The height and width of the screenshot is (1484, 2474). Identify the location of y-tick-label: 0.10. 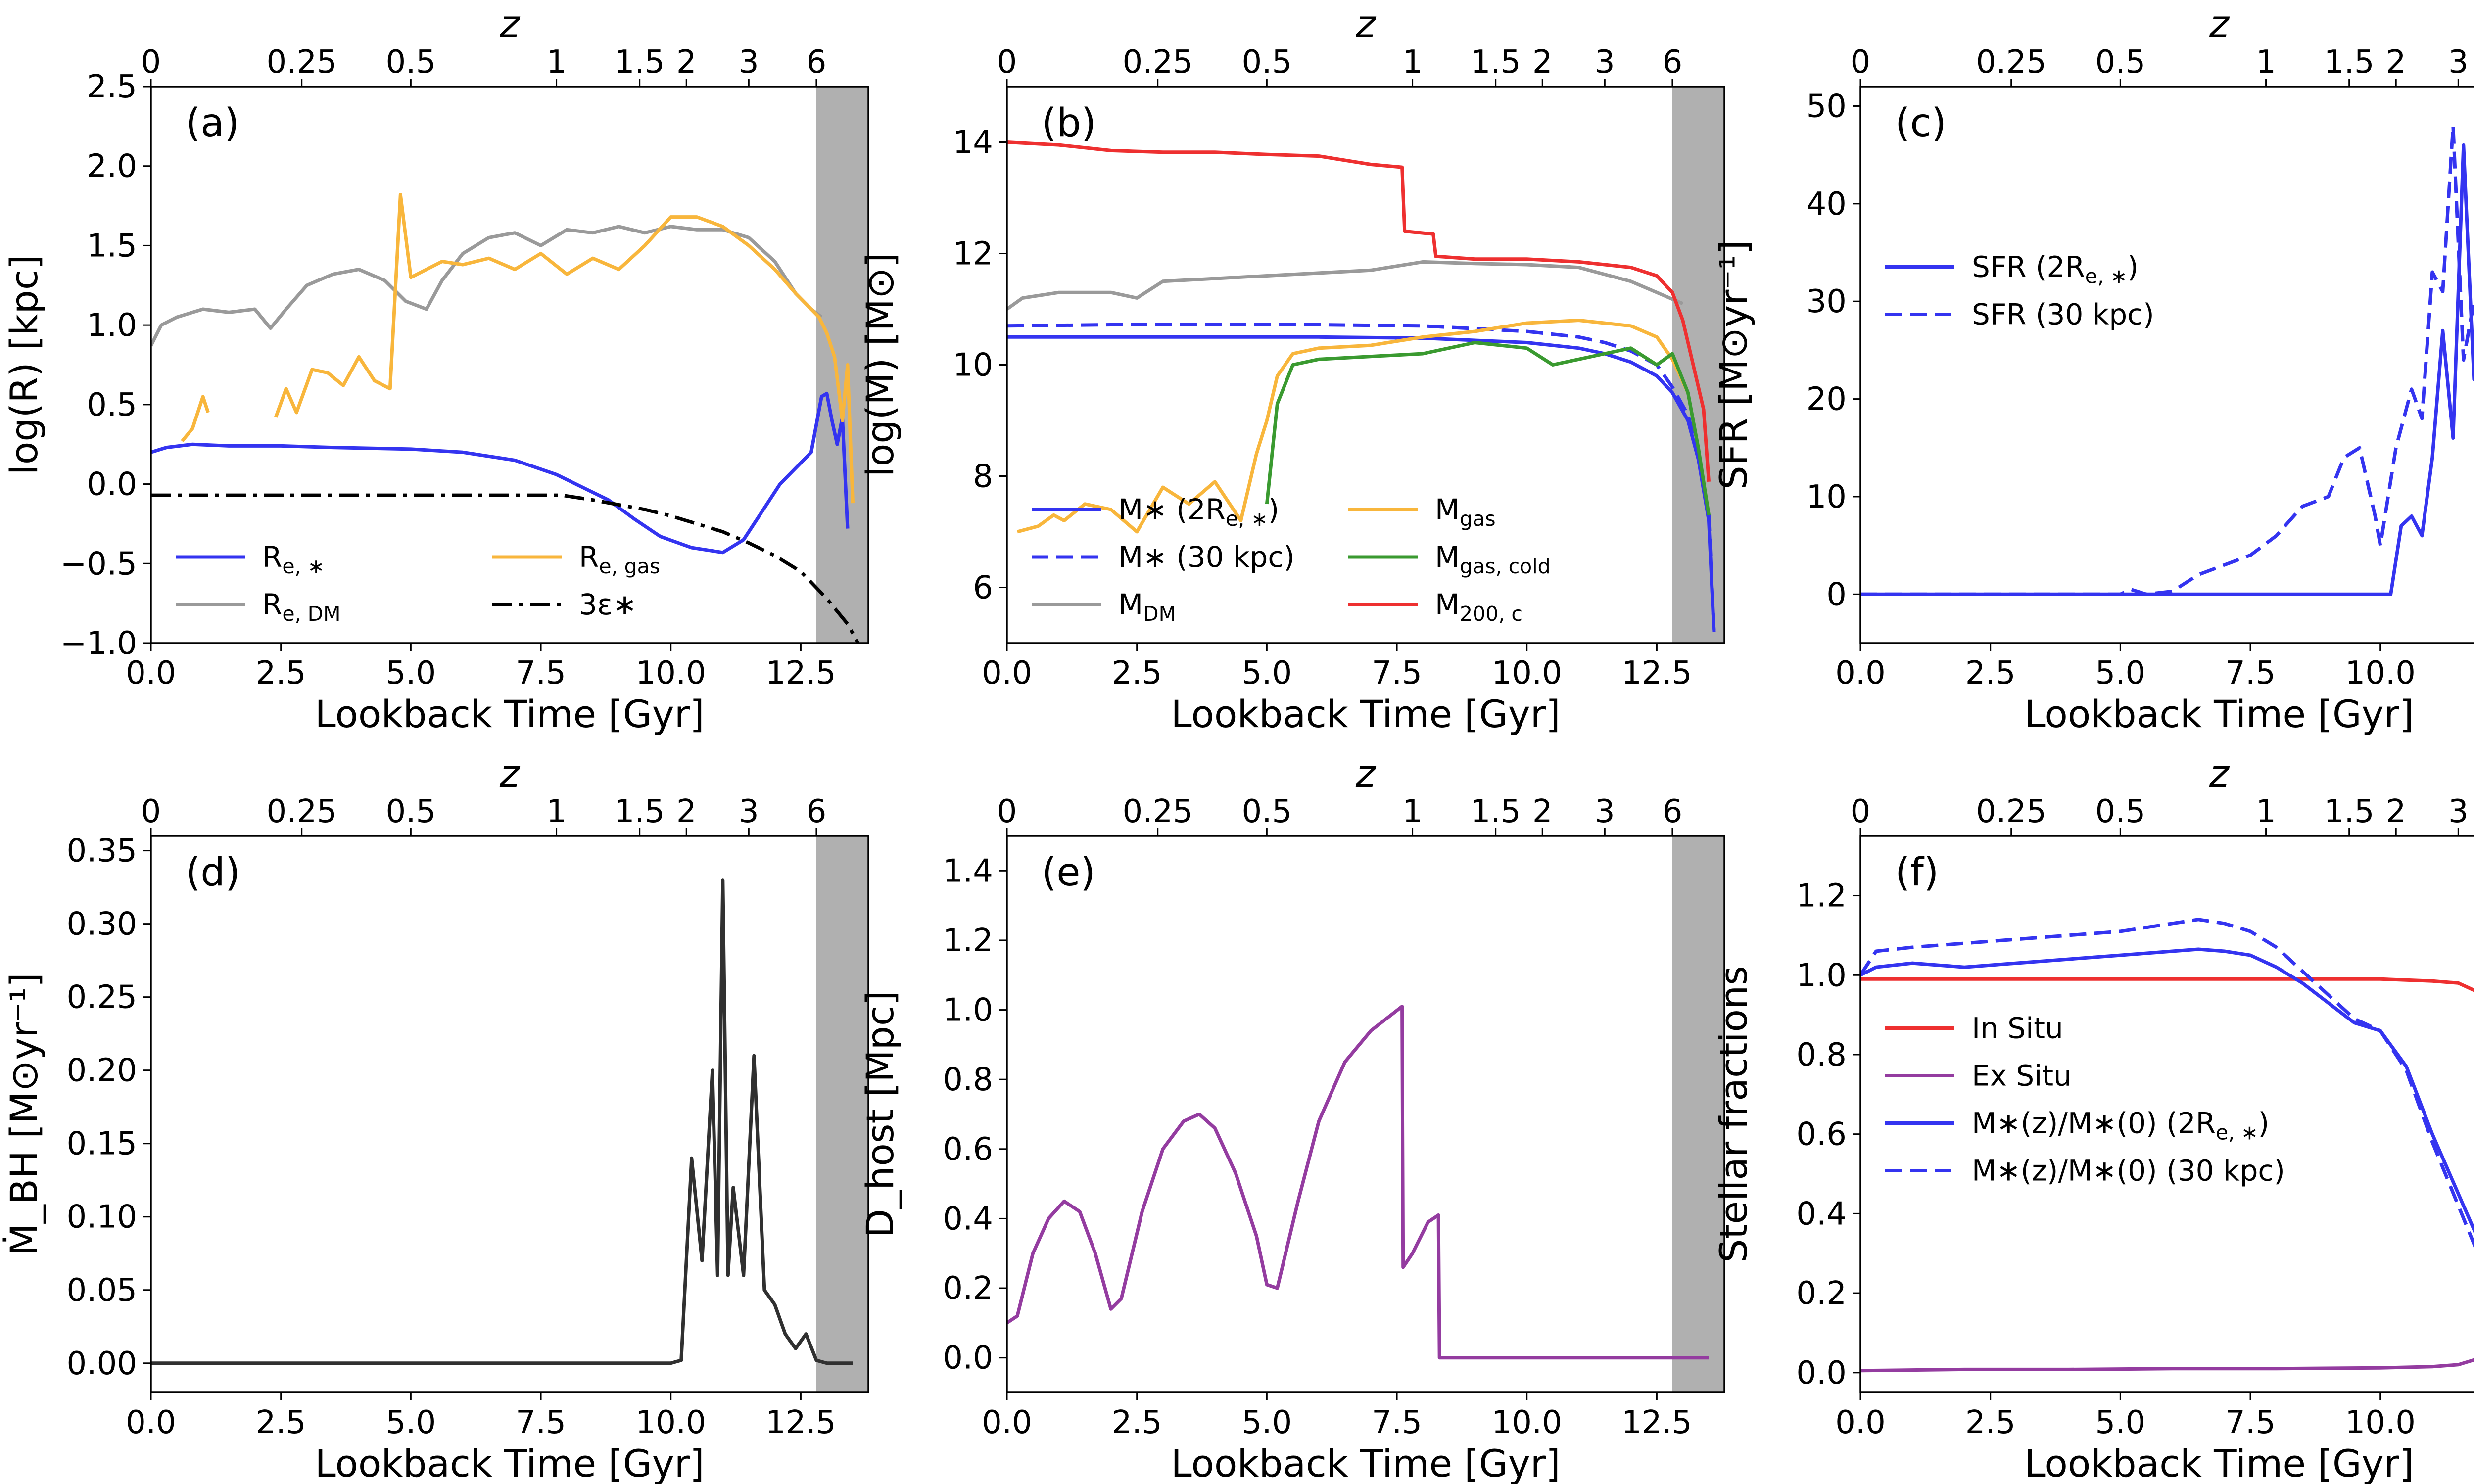
(102, 1217).